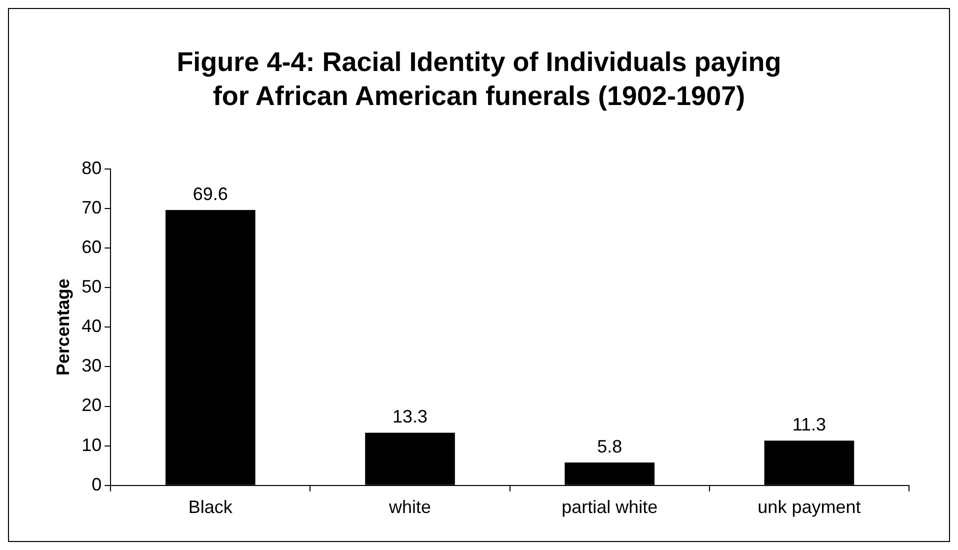 The width and height of the screenshot is (958, 550). What do you see at coordinates (479, 79) in the screenshot?
I see `chart-title: Figure 4-4: Racial Identity of Individuals paying for African American funerals (1902-1907)` at bounding box center [479, 79].